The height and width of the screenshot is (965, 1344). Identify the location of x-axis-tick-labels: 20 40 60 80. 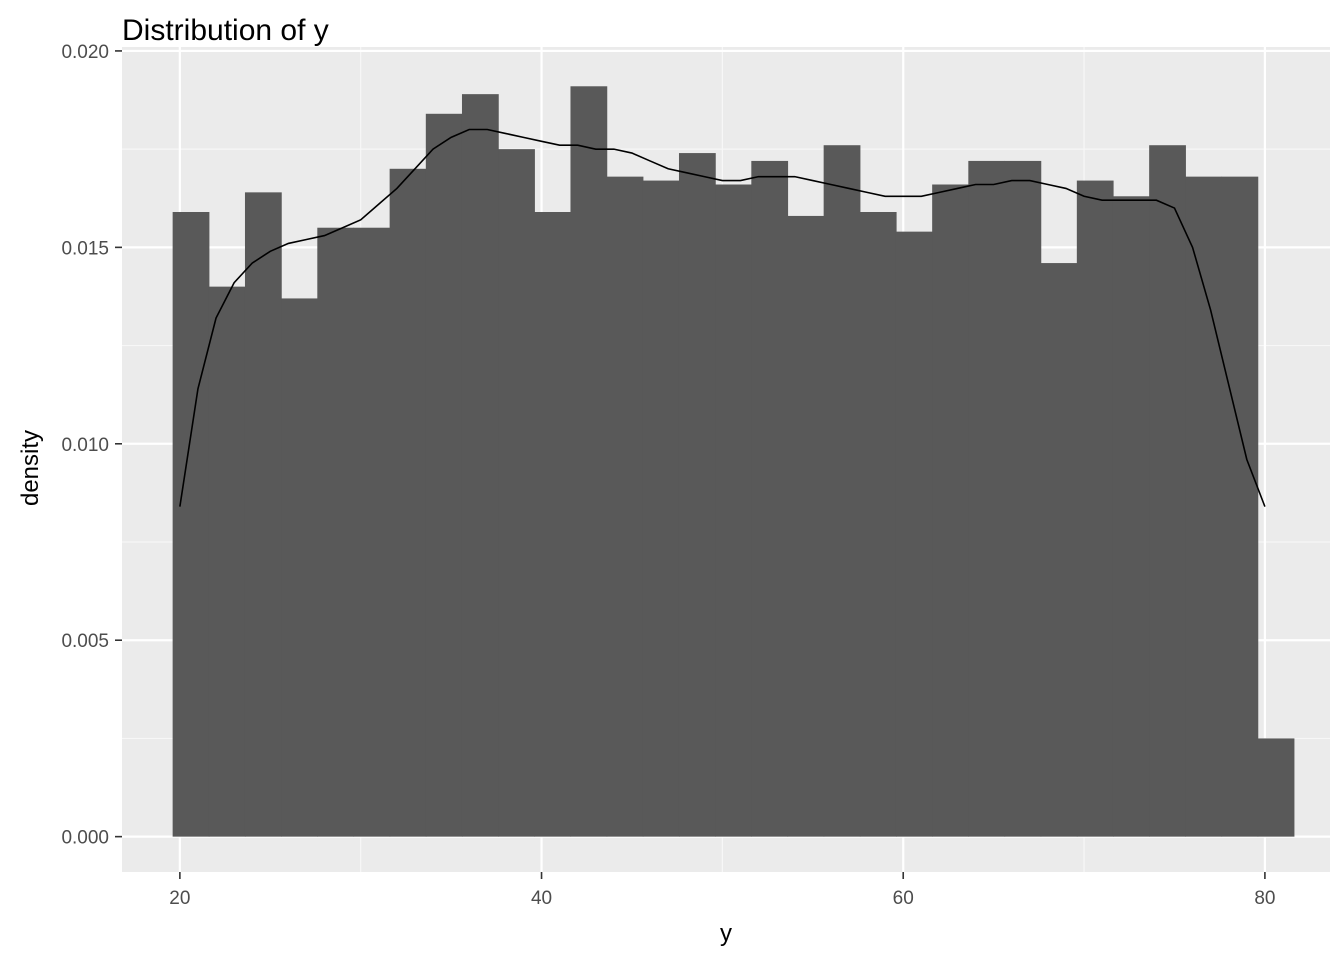
(722, 898).